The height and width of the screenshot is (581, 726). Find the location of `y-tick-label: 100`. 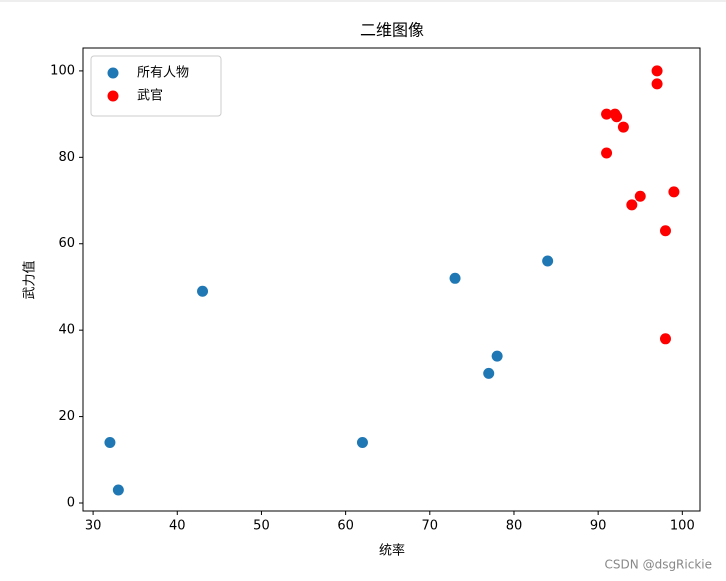

y-tick-label: 100 is located at coordinates (62, 70).